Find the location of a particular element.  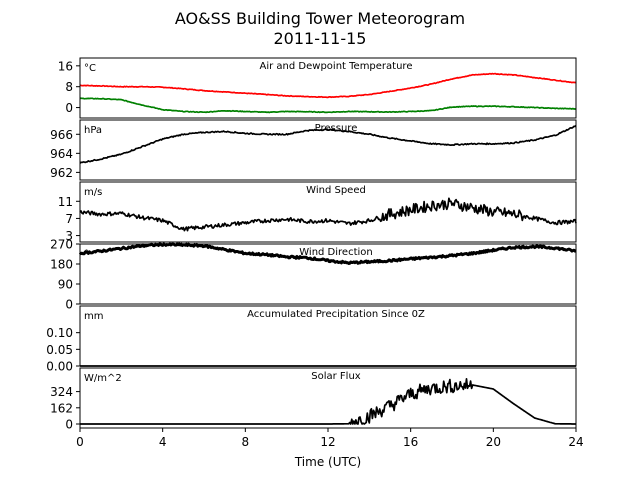

ytick-label-wind_speed: 7 is located at coordinates (69, 219).